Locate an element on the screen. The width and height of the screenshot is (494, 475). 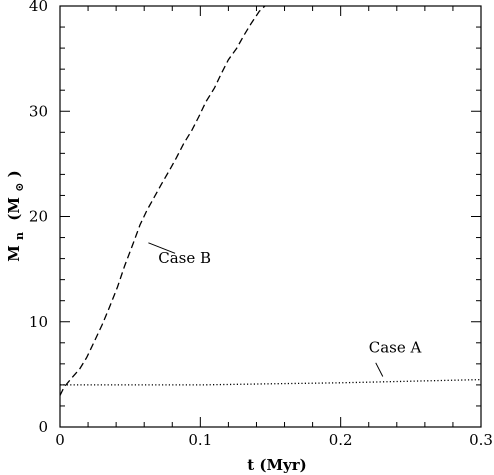
y-axis-label-unit-sub: ⊙ is located at coordinates (19, 187).